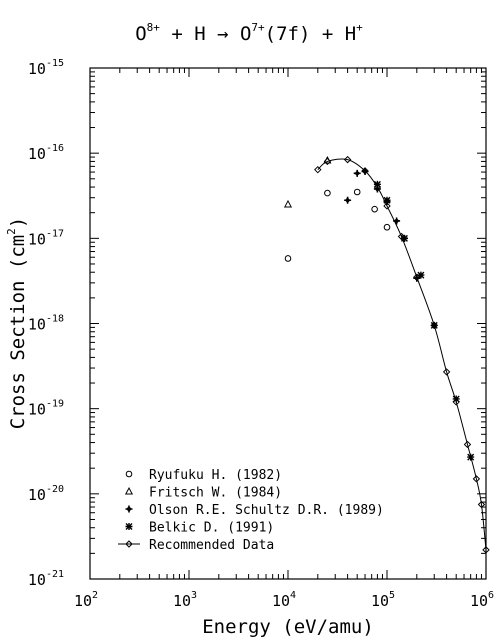  Describe the element at coordinates (55, 319) in the screenshot. I see `y-tick-label-exp: -18` at that location.